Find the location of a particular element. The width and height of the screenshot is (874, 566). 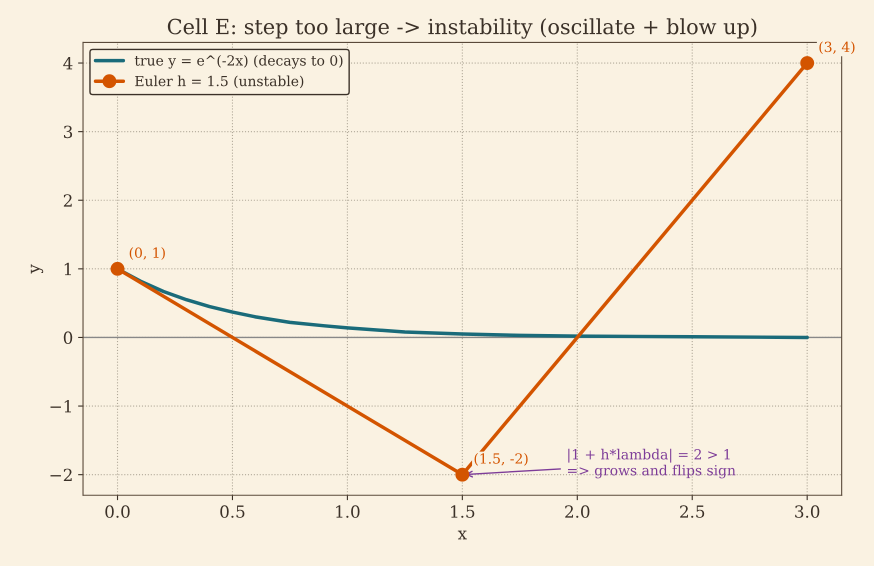

y-tick-label: −1 is located at coordinates (60, 406).